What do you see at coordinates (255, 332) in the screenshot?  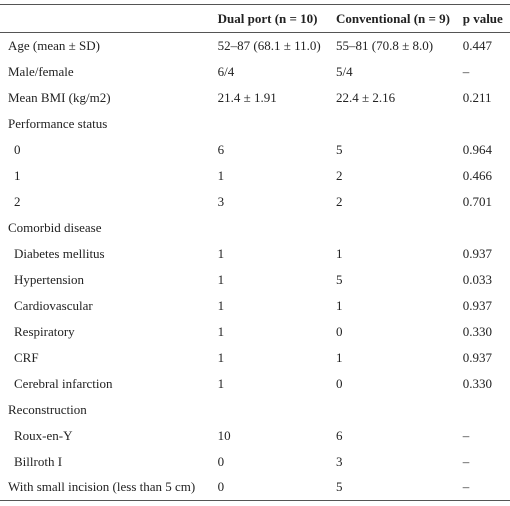 I see `table-row: Respiratory 1 0 0.330` at bounding box center [255, 332].